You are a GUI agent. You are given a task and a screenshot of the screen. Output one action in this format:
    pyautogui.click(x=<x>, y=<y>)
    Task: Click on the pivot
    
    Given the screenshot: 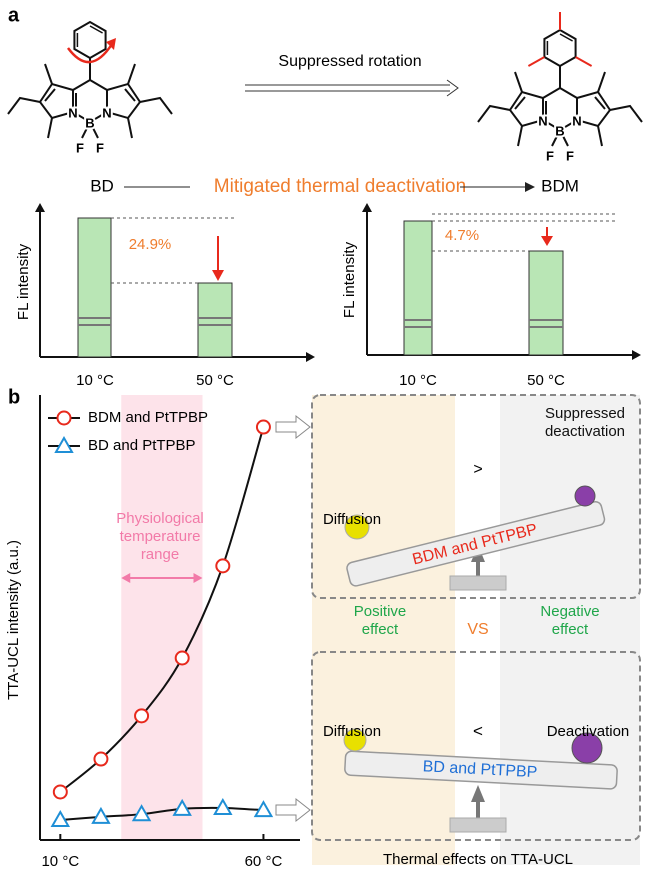 What is the action you would take?
    pyautogui.click(x=478, y=793)
    